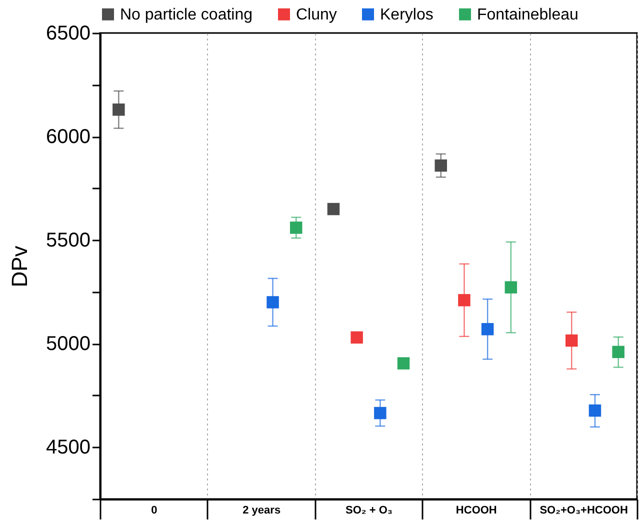  Describe the element at coordinates (68, 447) in the screenshot. I see `y-tick-label: 4500` at that location.